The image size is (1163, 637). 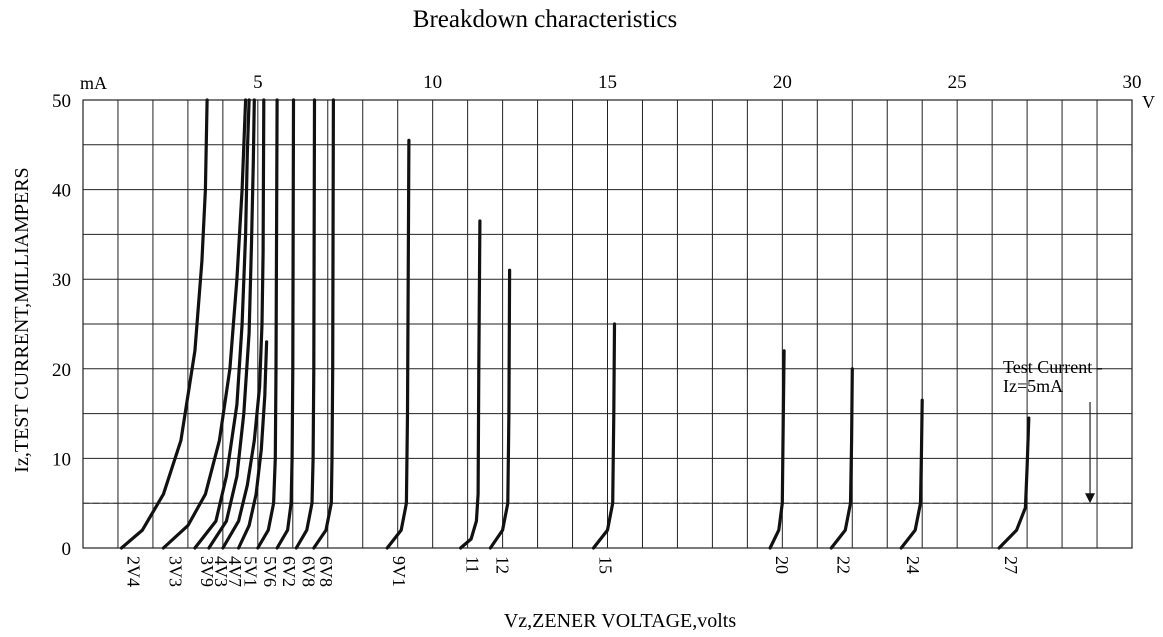 What do you see at coordinates (61, 459) in the screenshot?
I see `y-tick-label: 10` at bounding box center [61, 459].